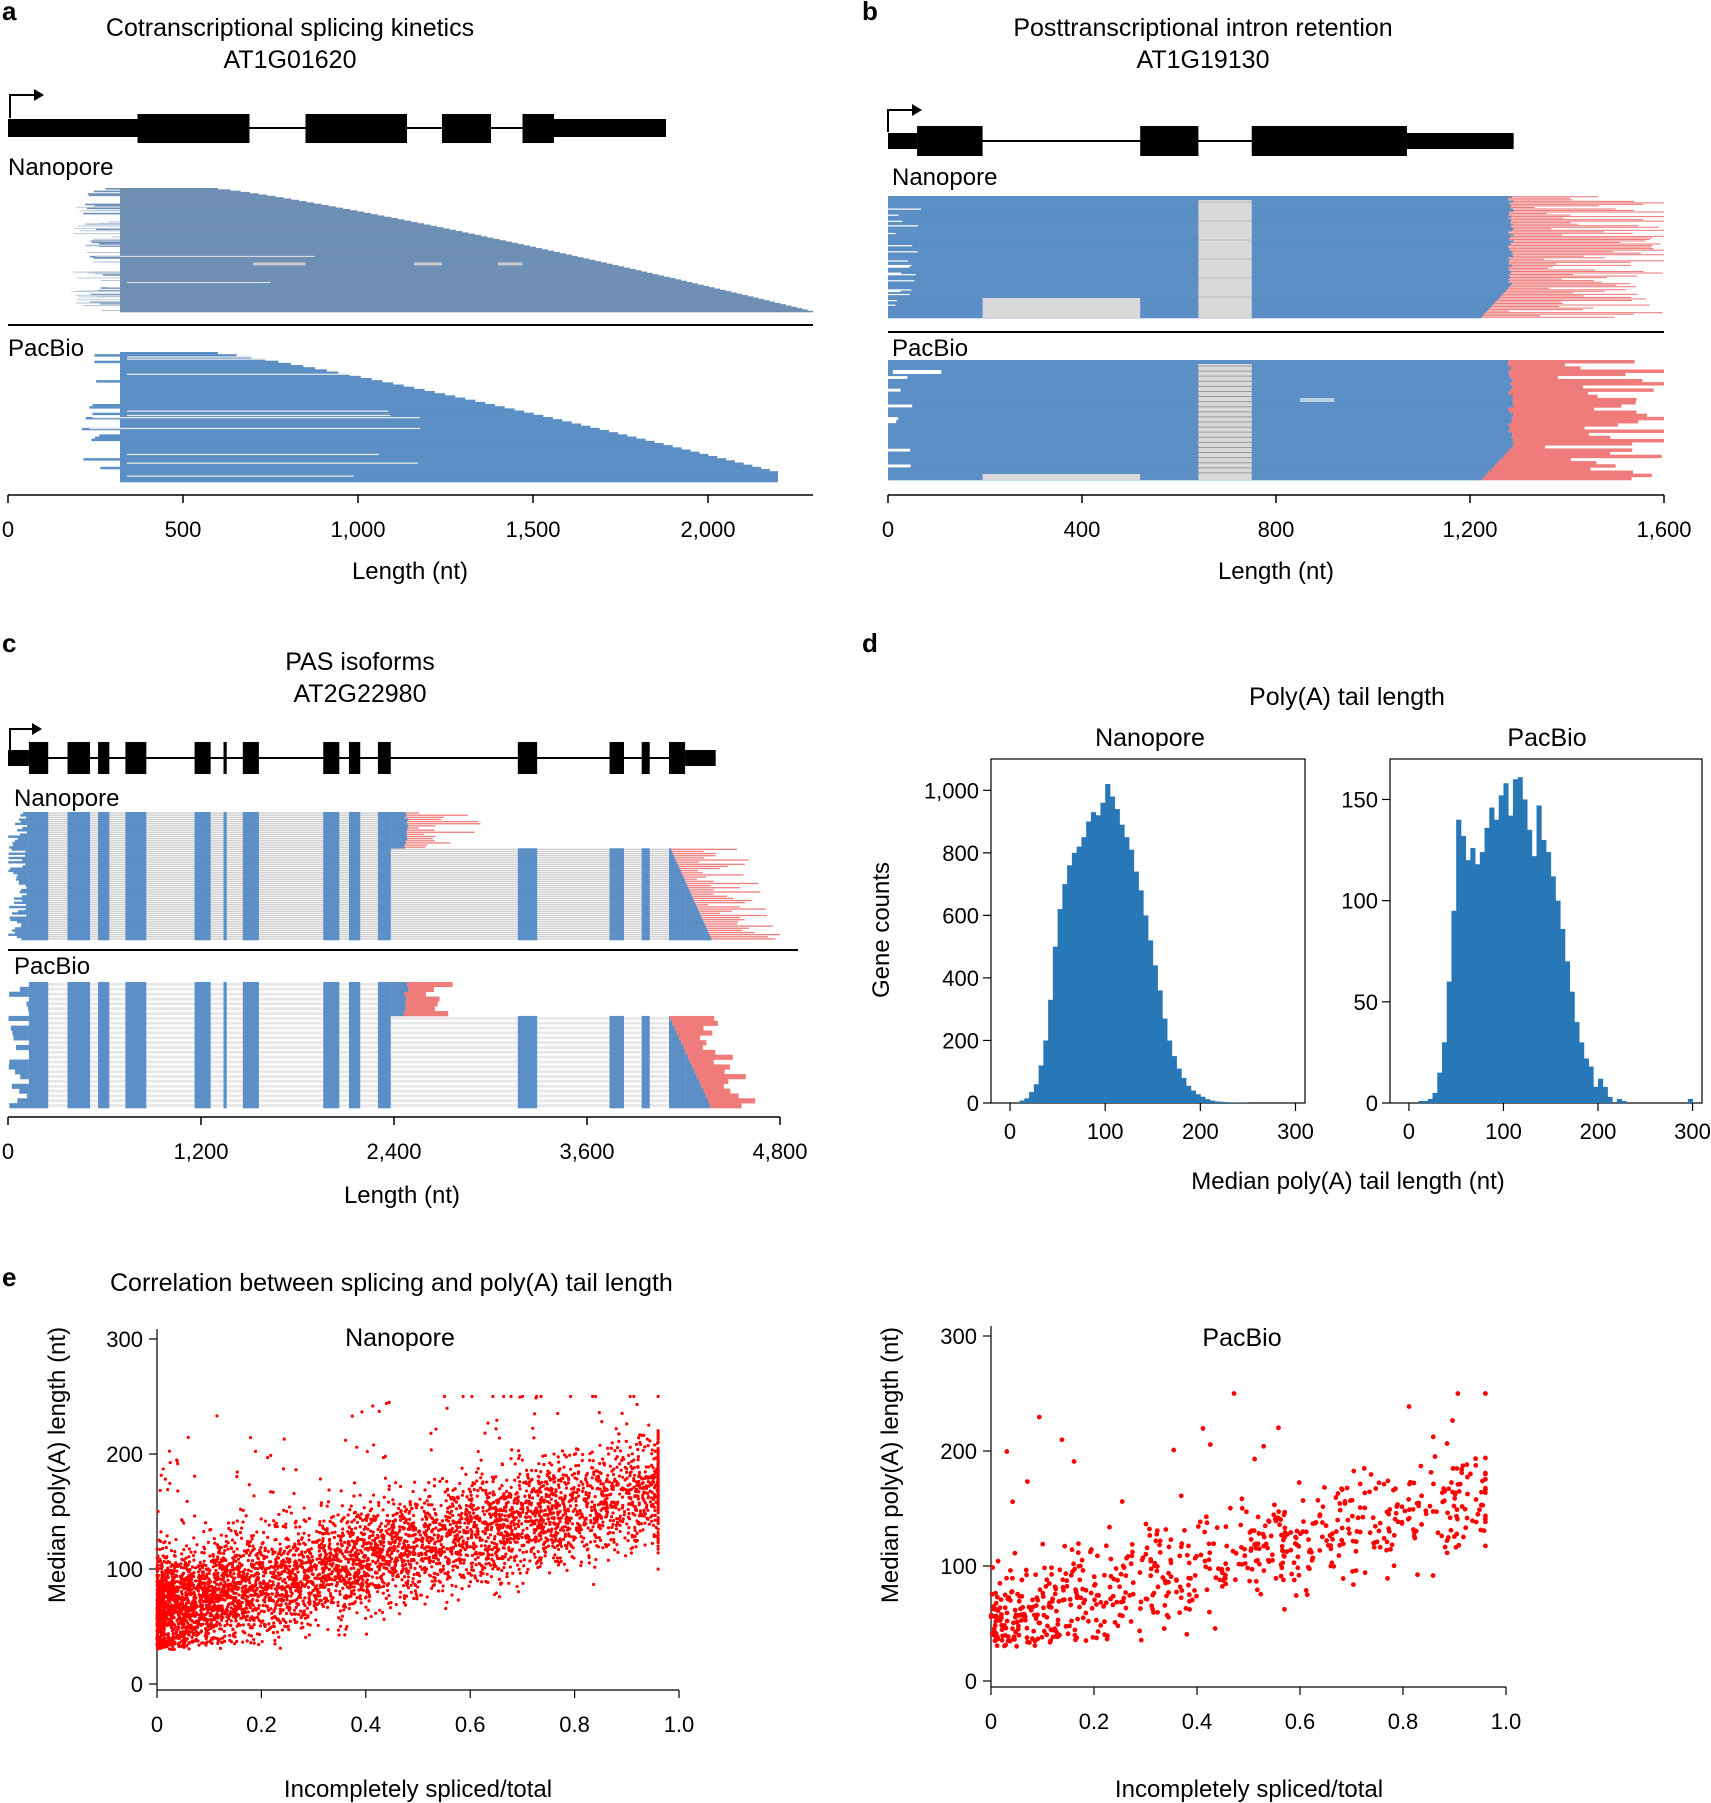 The height and width of the screenshot is (1803, 1711). I want to click on track-label-nanopore-c: Nanopore, so click(66, 798).